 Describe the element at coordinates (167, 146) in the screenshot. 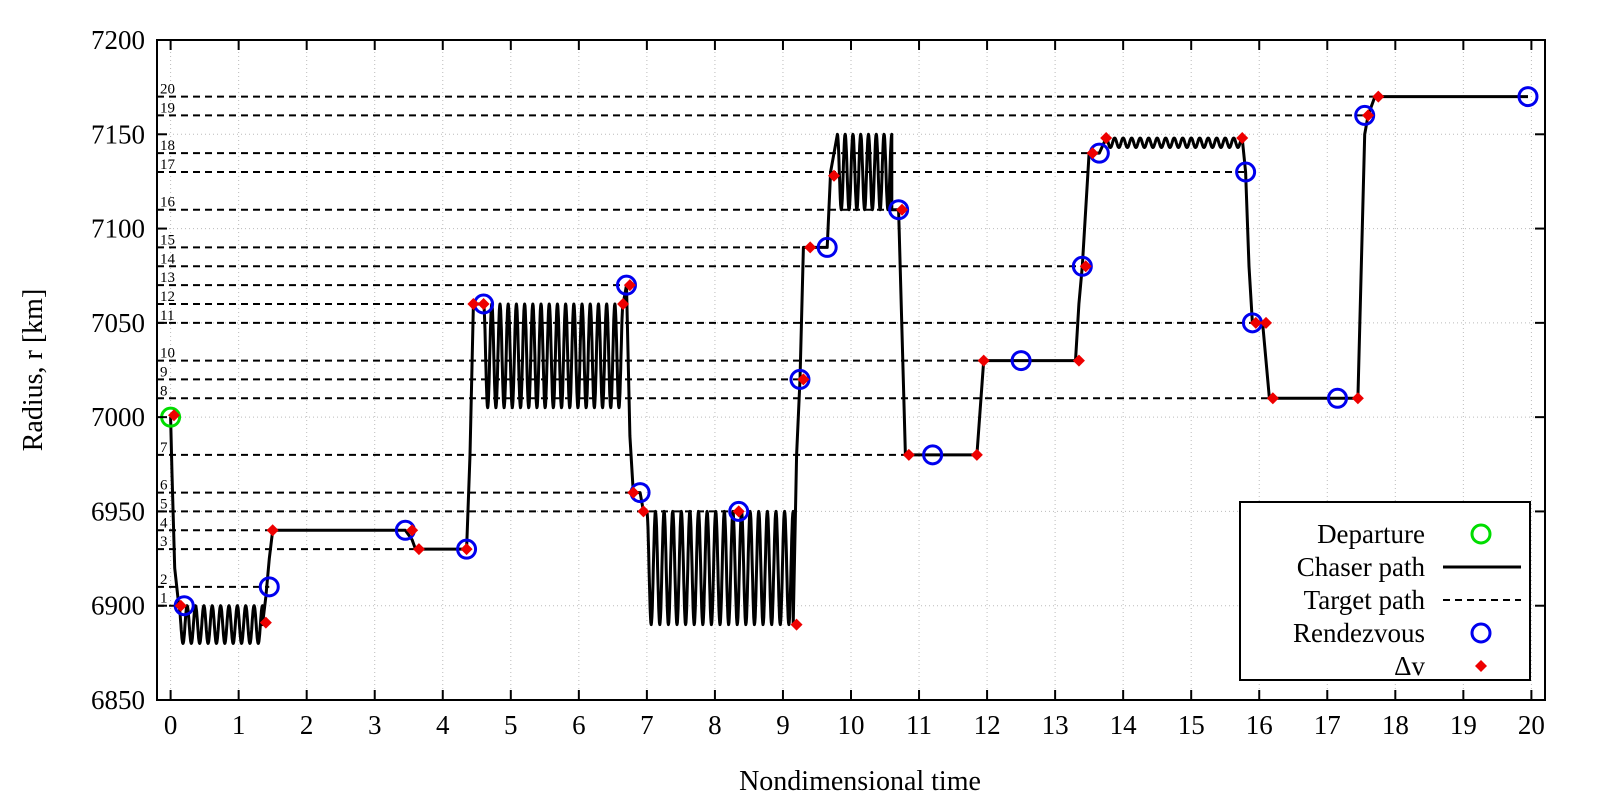

I see `target-path-label: 18` at that location.